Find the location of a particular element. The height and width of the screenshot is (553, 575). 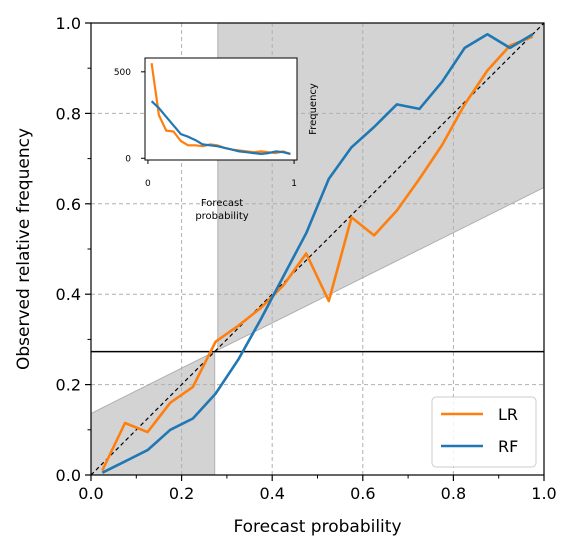

legend: LR RF is located at coordinates (484, 432).